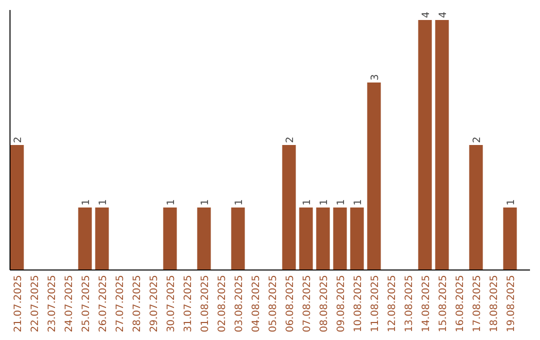 This screenshot has height=340, width=540. What do you see at coordinates (341, 303) in the screenshot?
I see `x-tick-label: 09.08.2025` at bounding box center [341, 303].